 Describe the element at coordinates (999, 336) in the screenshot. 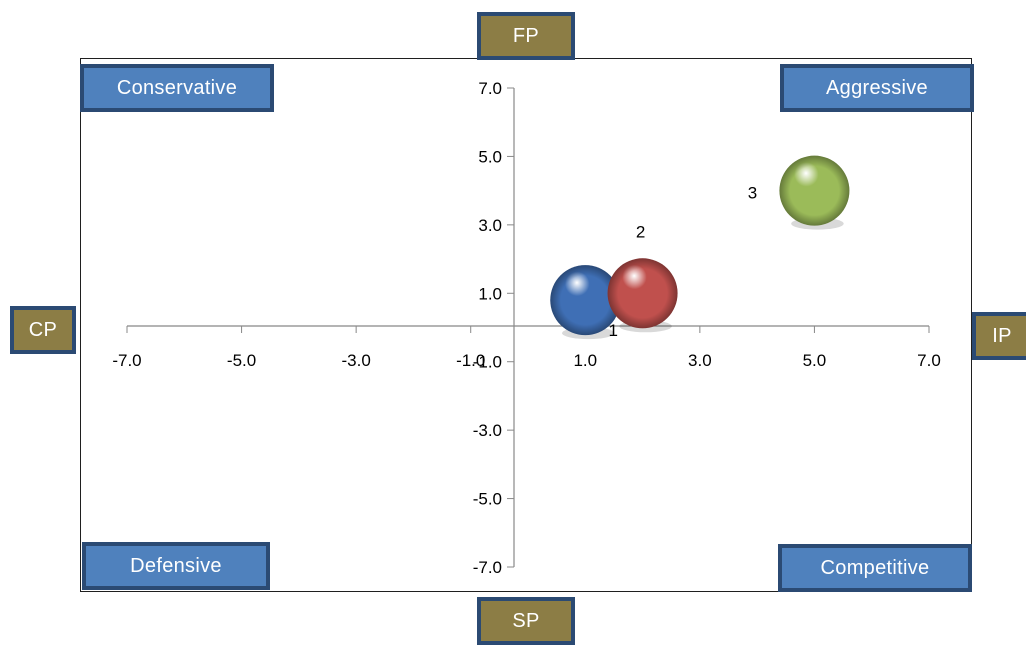

I see `axis-label-right: IP` at that location.